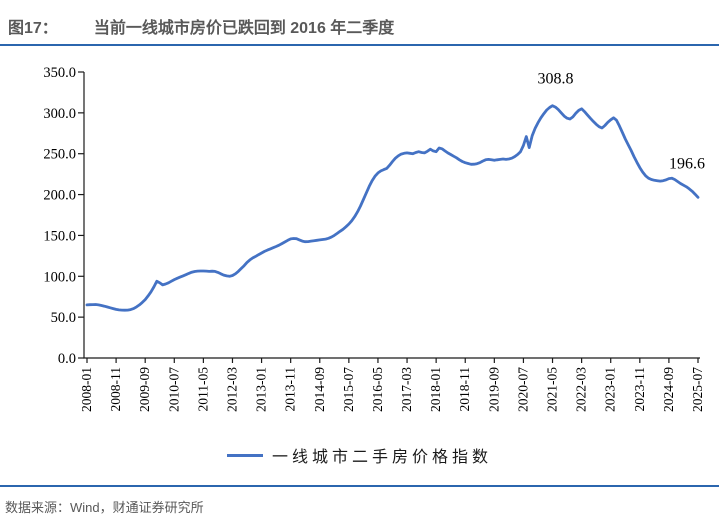 The height and width of the screenshot is (520, 719). Describe the element at coordinates (59, 73) in the screenshot. I see `y-tick-label: 350.0` at that location.